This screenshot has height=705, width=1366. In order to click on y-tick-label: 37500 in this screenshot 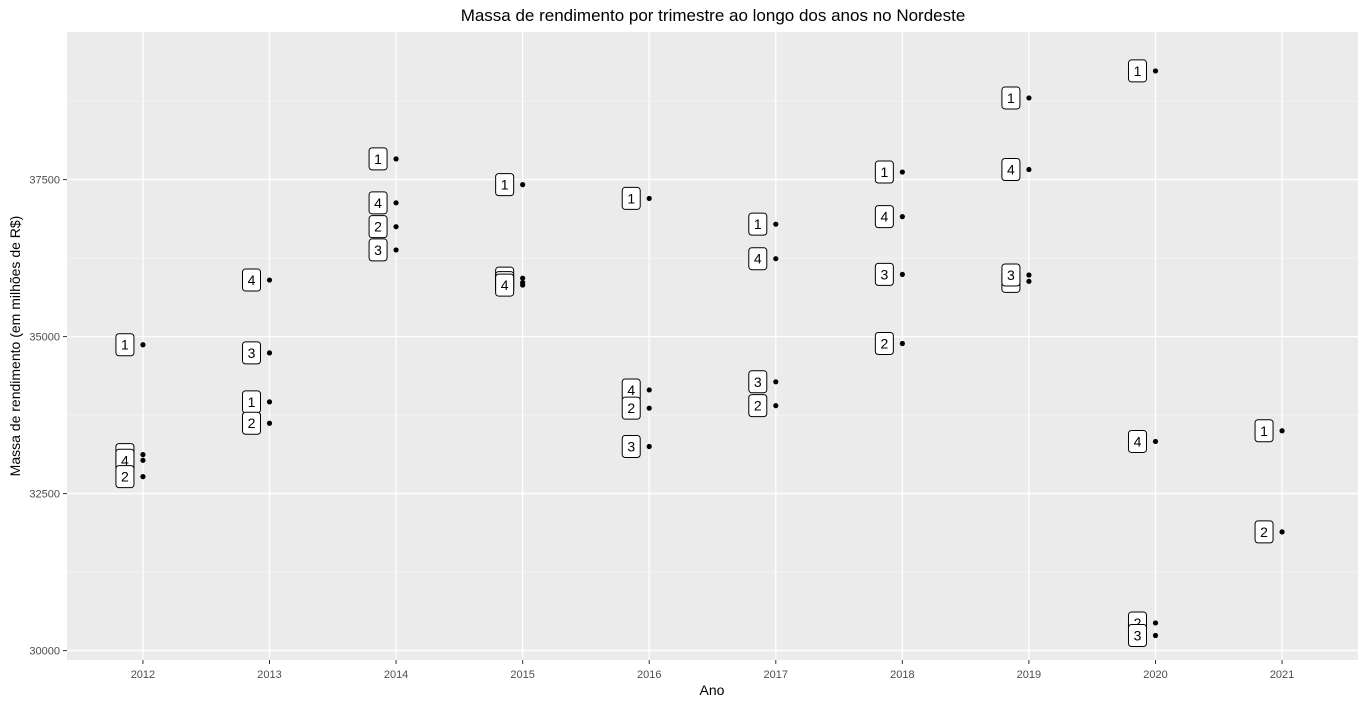, I will do `click(44, 181)`.